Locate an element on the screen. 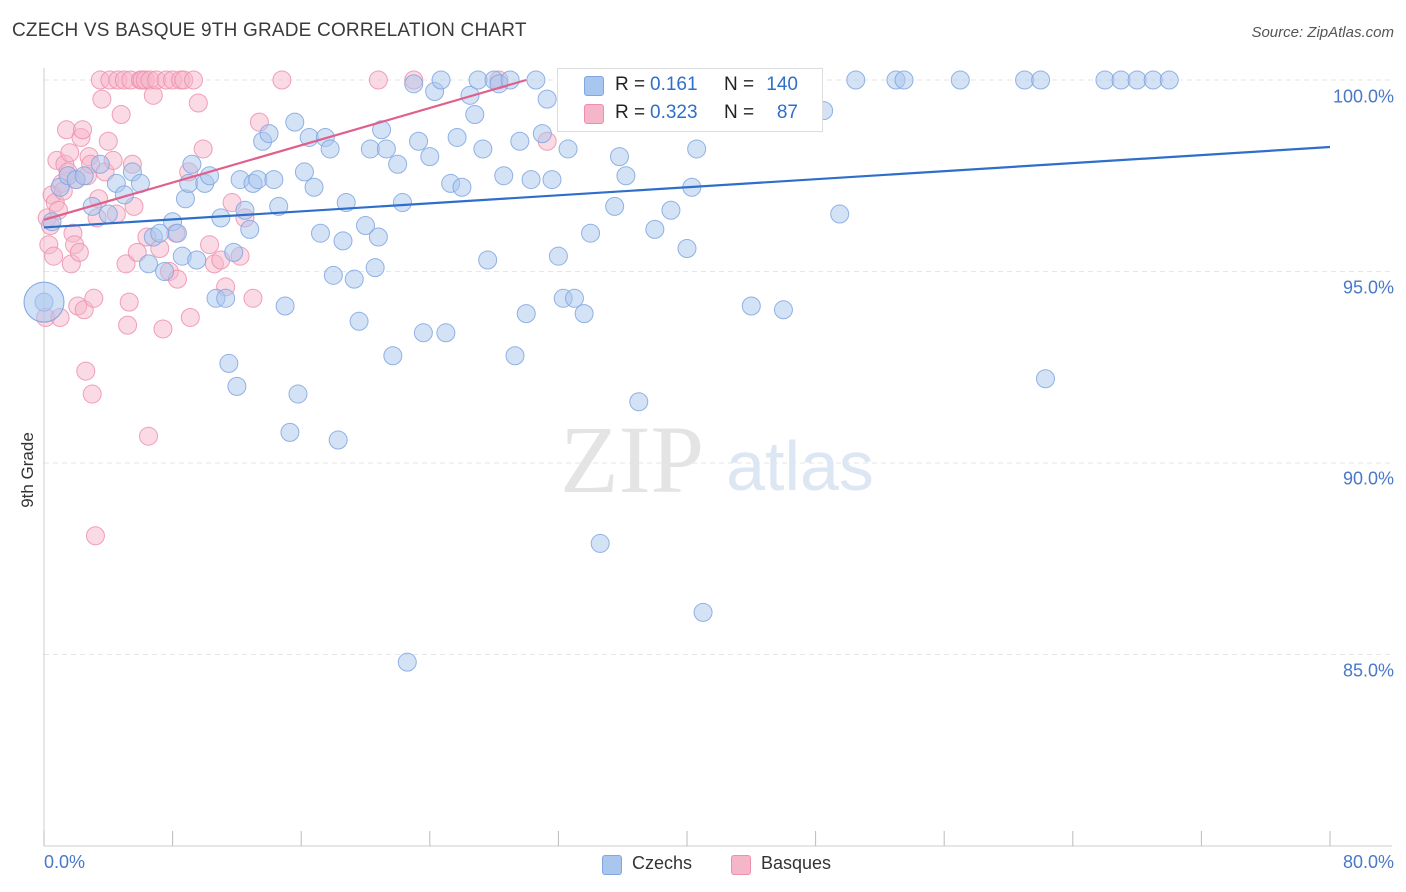 This screenshot has height=892, width=1406. x-tick-label-max: 80.0% is located at coordinates (1368, 862).